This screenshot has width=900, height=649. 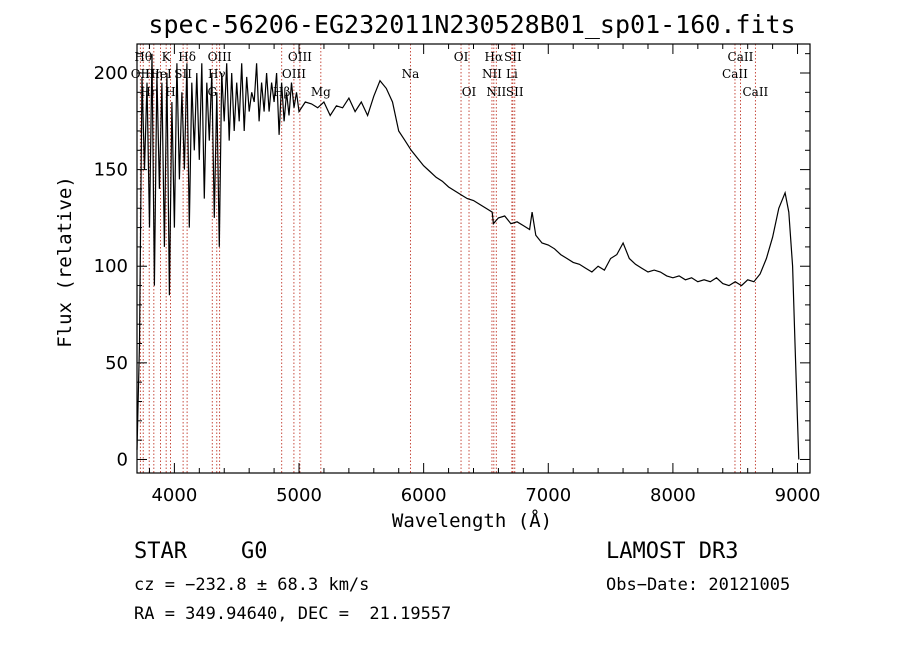 I want to click on y-axis-label: Flux (relative), so click(x=65, y=262).